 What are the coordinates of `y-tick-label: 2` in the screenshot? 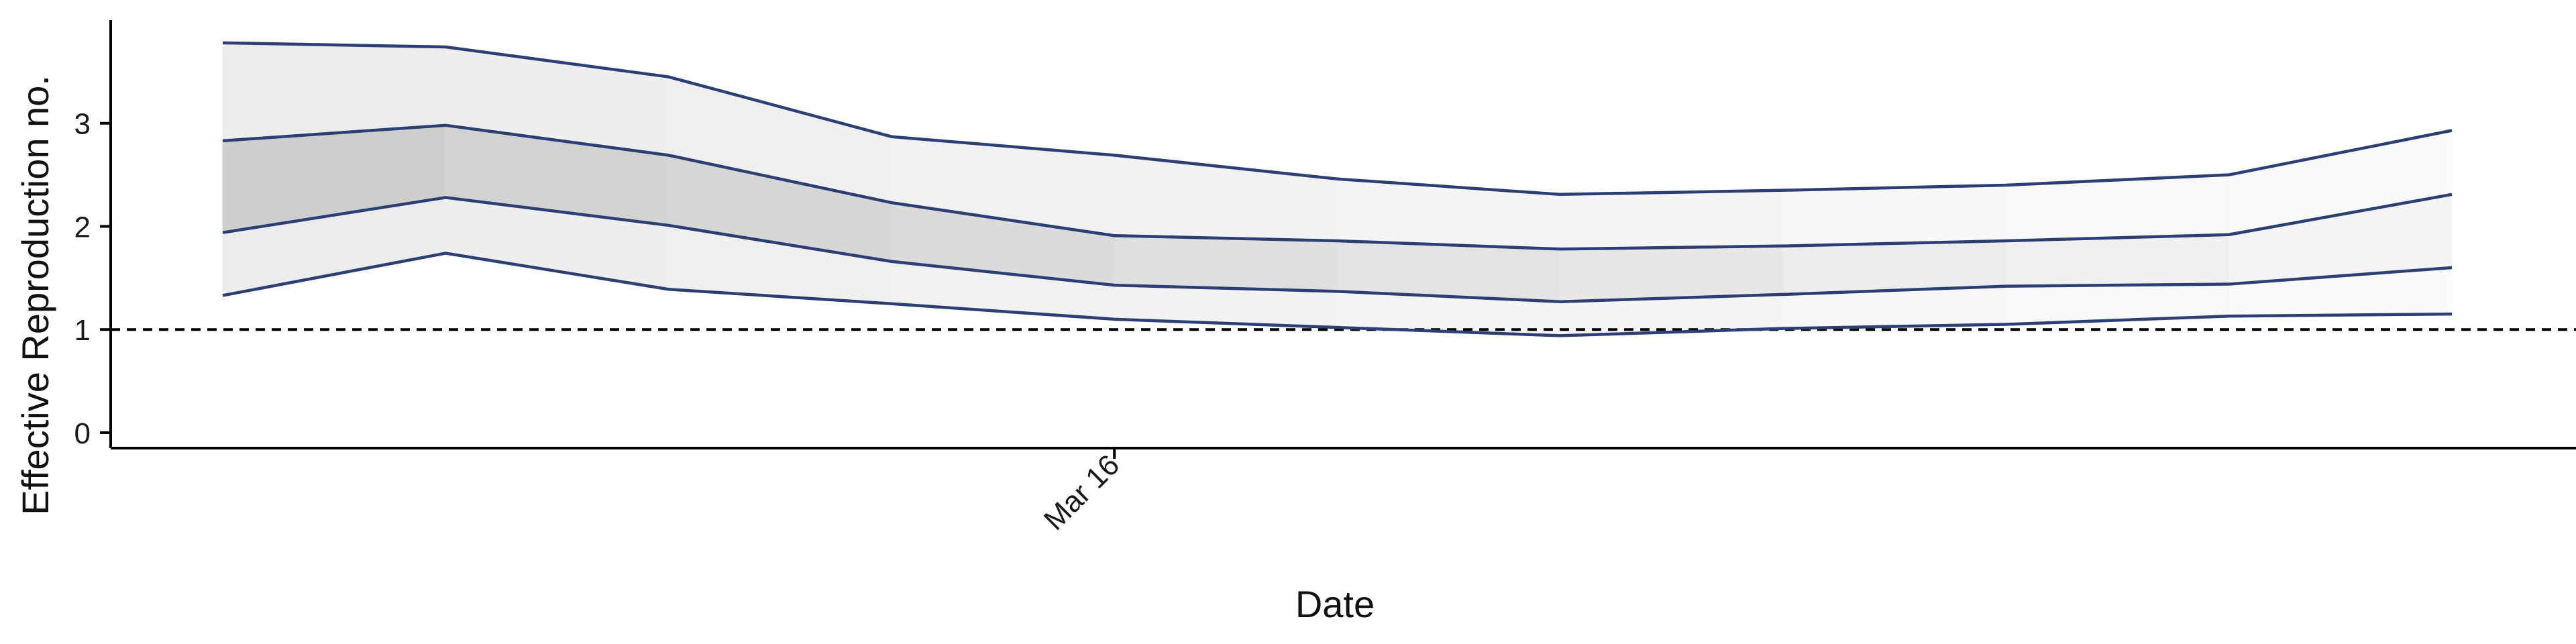 It's located at (82, 227).